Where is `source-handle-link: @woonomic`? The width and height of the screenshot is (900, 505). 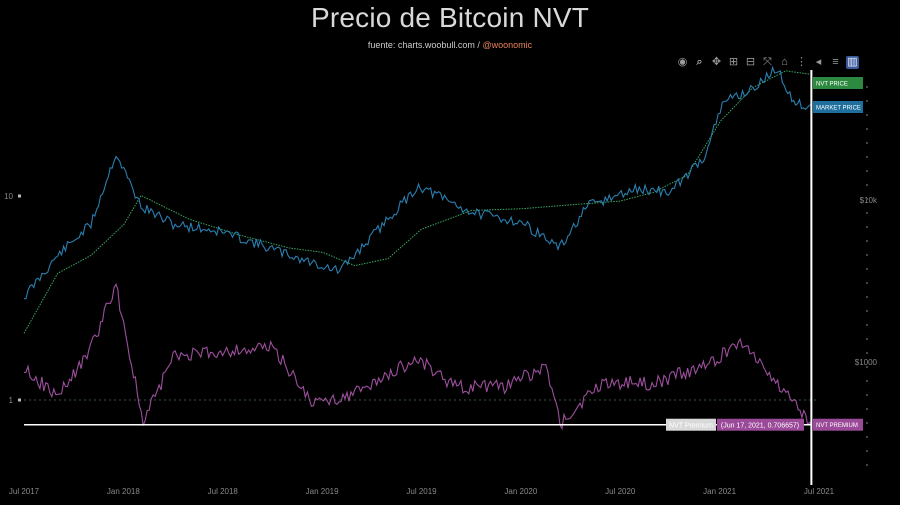 source-handle-link: @woonomic is located at coordinates (507, 45).